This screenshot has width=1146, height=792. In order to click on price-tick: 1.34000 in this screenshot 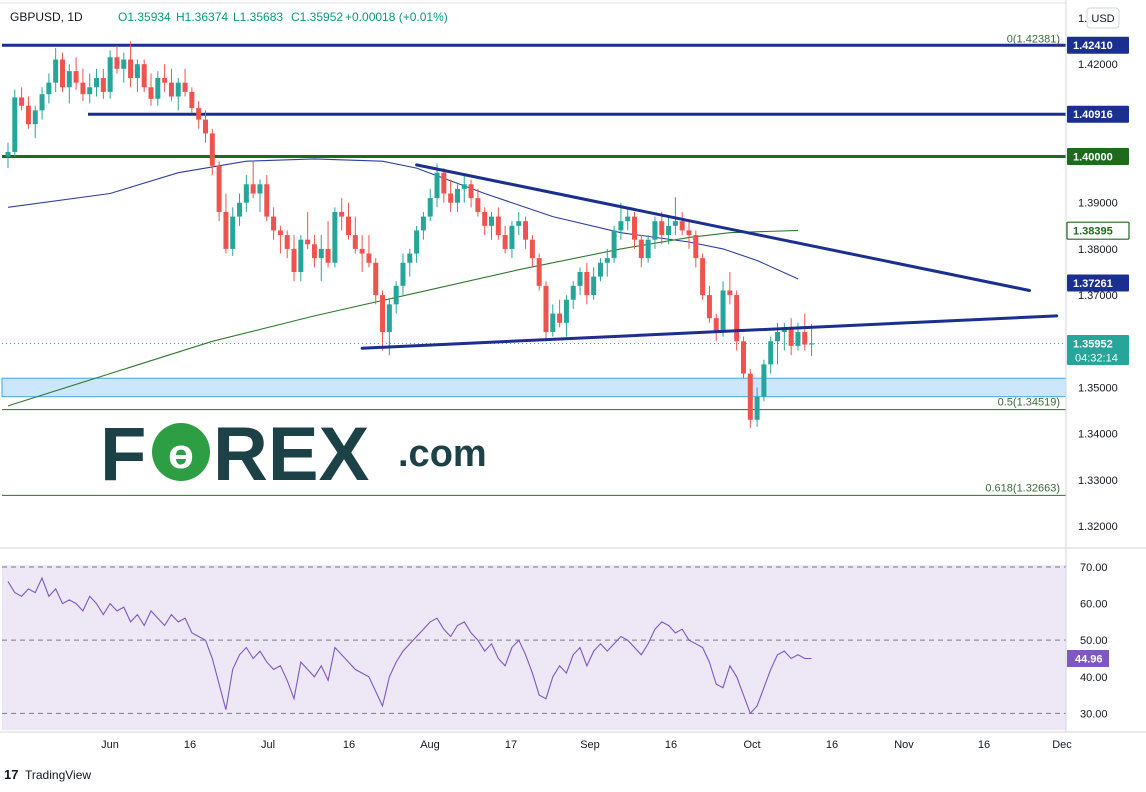, I will do `click(1098, 435)`.